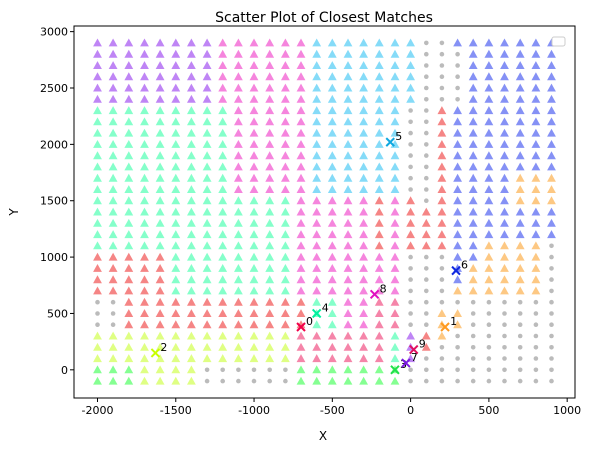 This screenshot has height=457, width=591. Describe the element at coordinates (54, 32) in the screenshot. I see `y-tick-label: 3000` at that location.